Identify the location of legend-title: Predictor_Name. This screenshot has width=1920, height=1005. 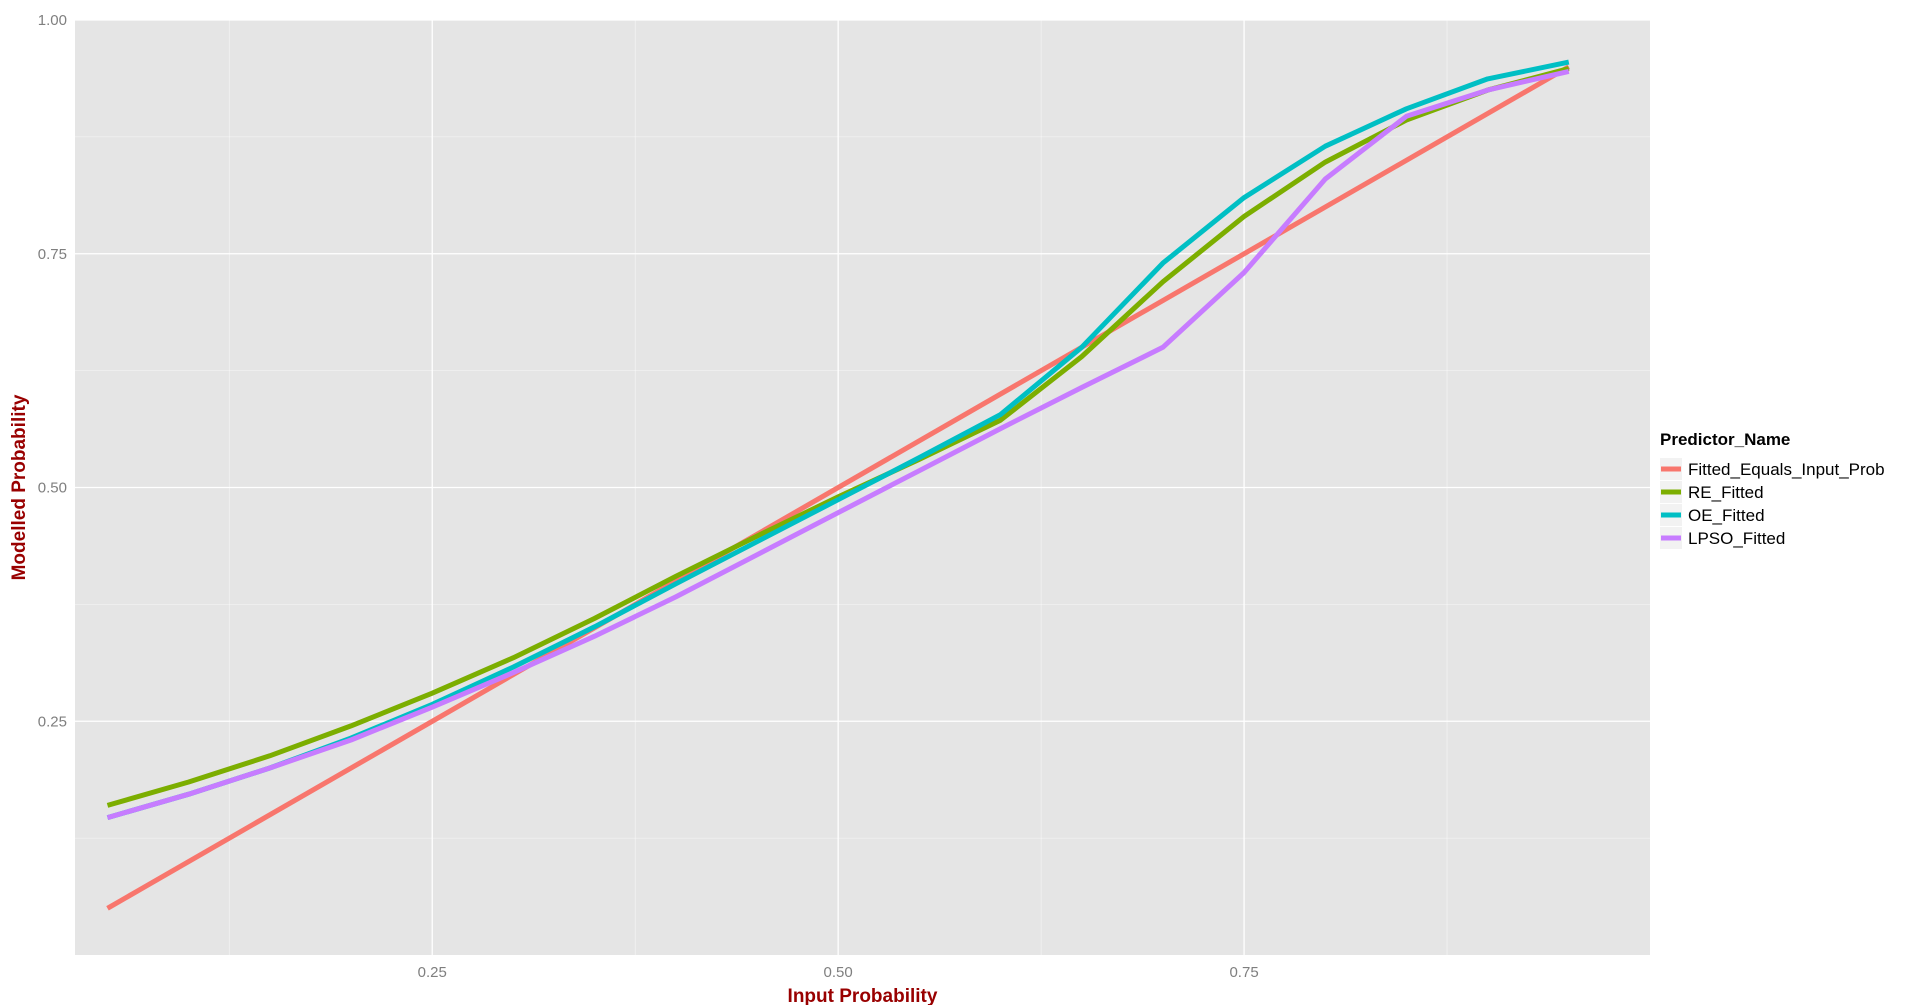
(1725, 439).